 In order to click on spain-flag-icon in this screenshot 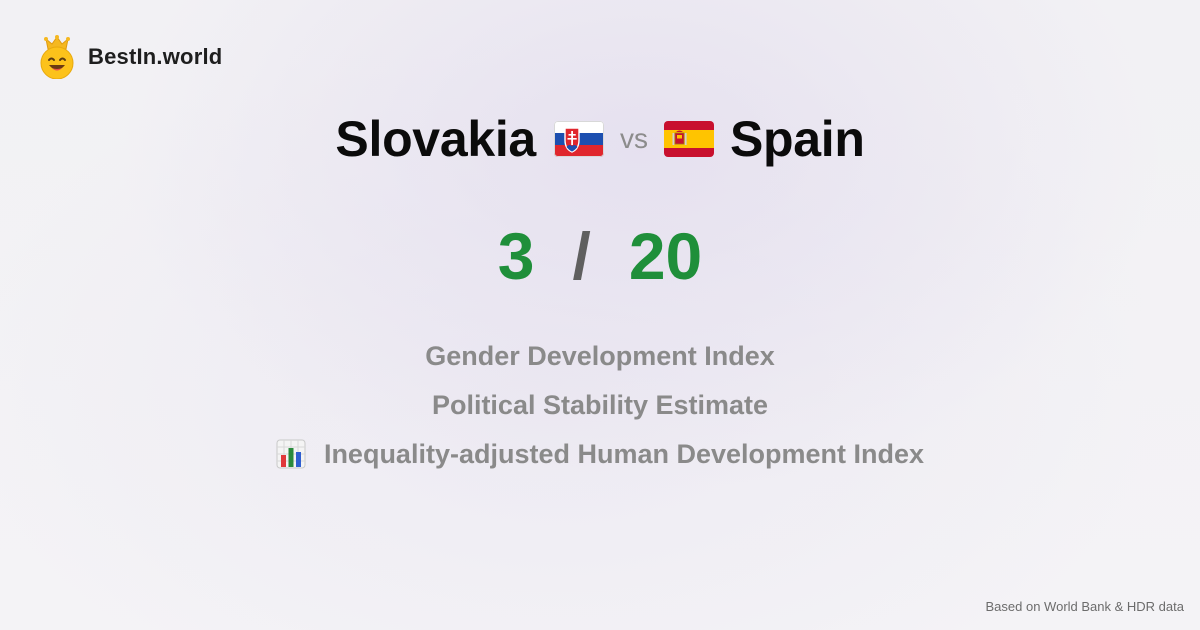, I will do `click(688, 139)`.